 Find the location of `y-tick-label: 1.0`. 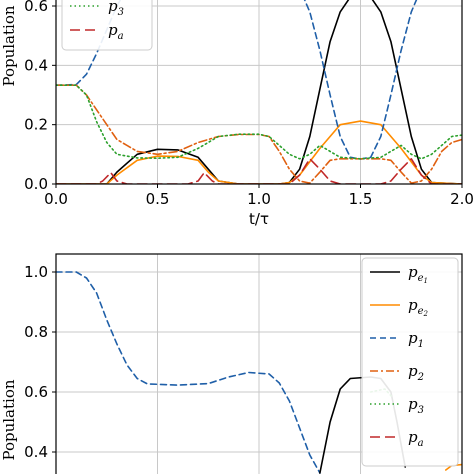

y-tick-label: 1.0 is located at coordinates (36, 272).